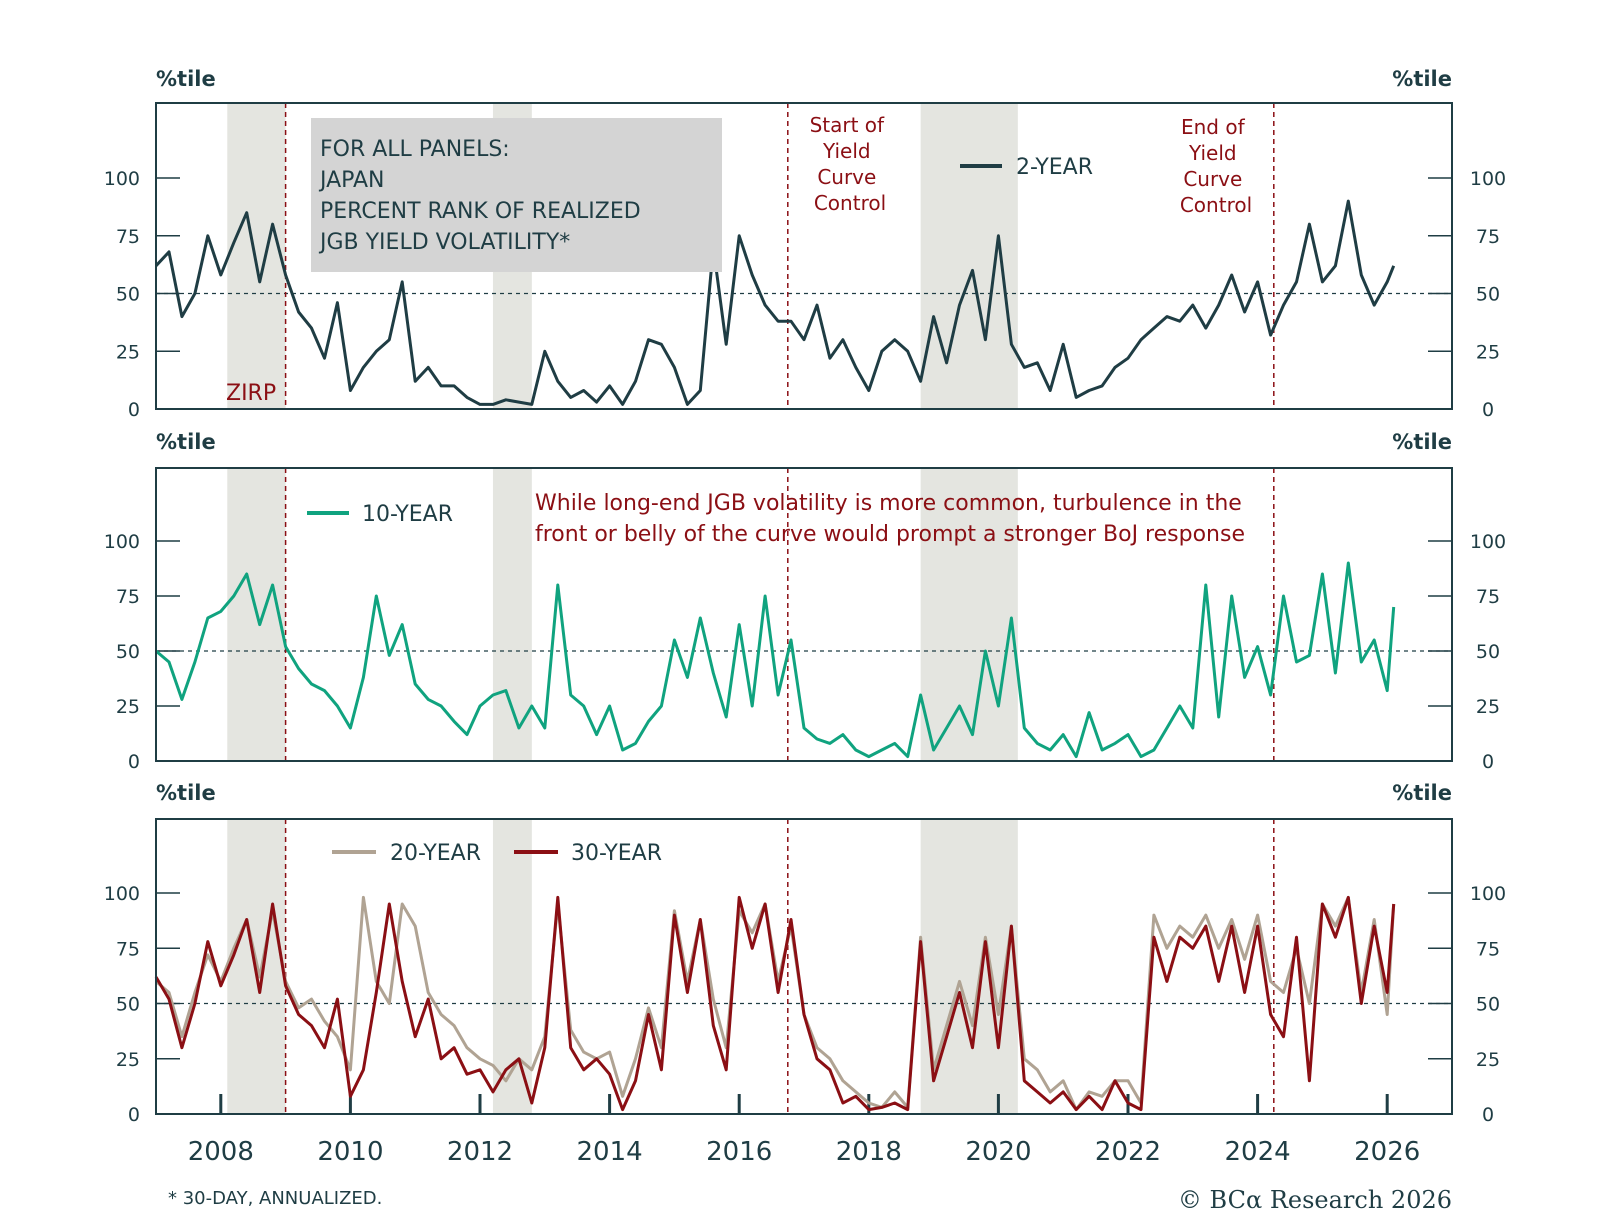  What do you see at coordinates (1488, 949) in the screenshot?
I see `y-tick-label-right-2-75: 75` at bounding box center [1488, 949].